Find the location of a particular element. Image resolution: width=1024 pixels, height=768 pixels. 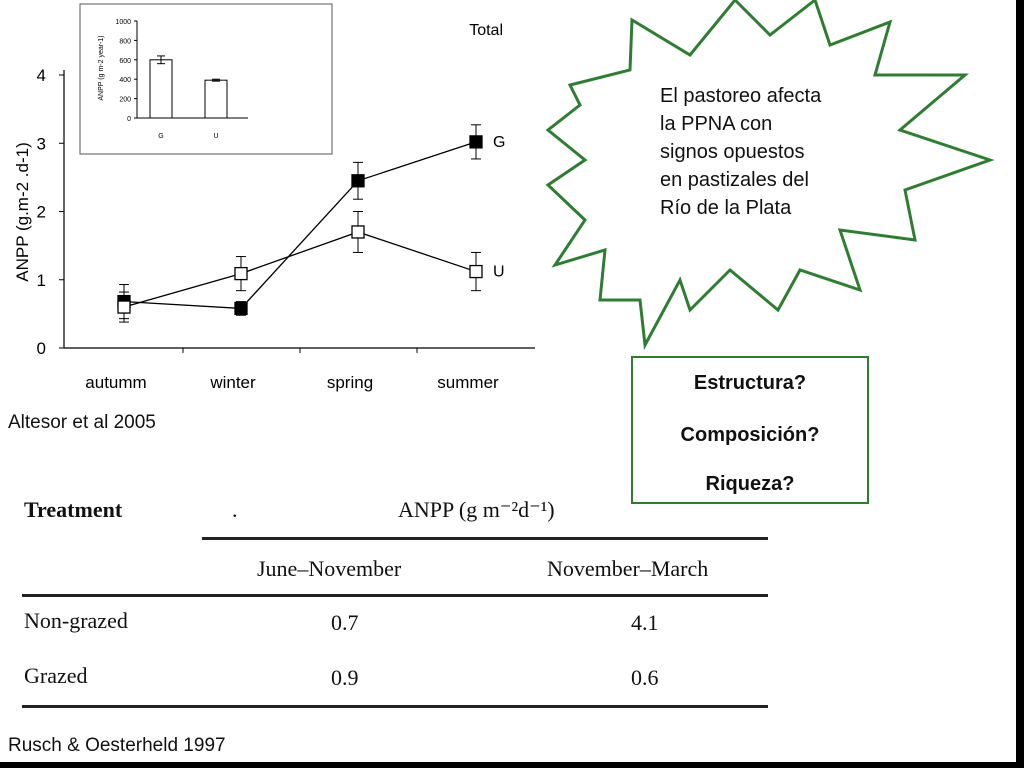

table-subheader-june: June–November is located at coordinates (329, 568).